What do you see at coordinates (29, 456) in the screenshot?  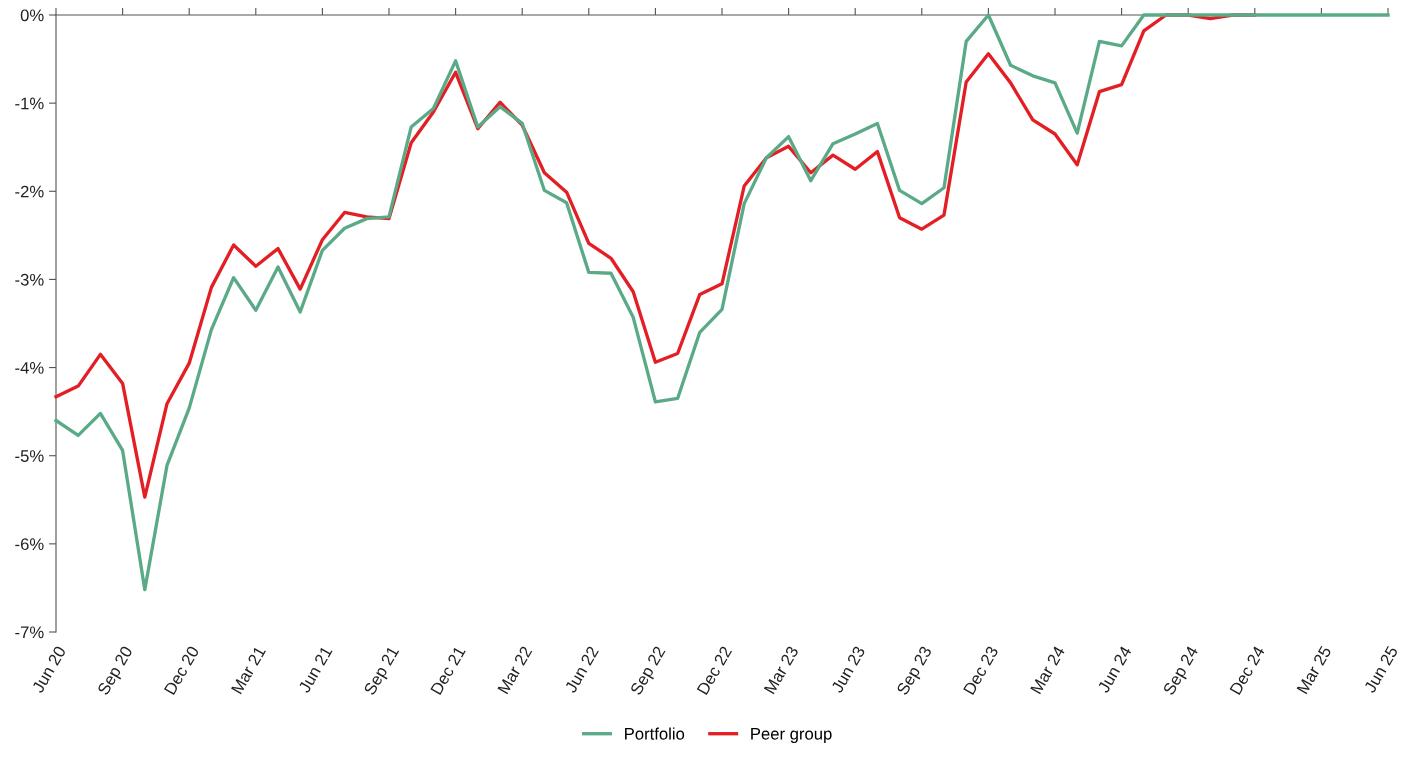 I see `y-tick-label: -5%` at bounding box center [29, 456].